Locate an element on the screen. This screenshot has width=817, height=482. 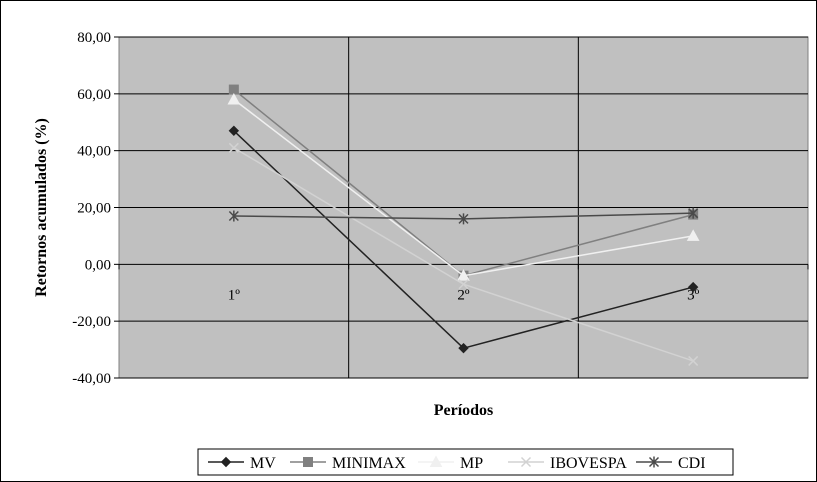
x-axis-tick-labels: 1º 2º 3º is located at coordinates (463, 283).